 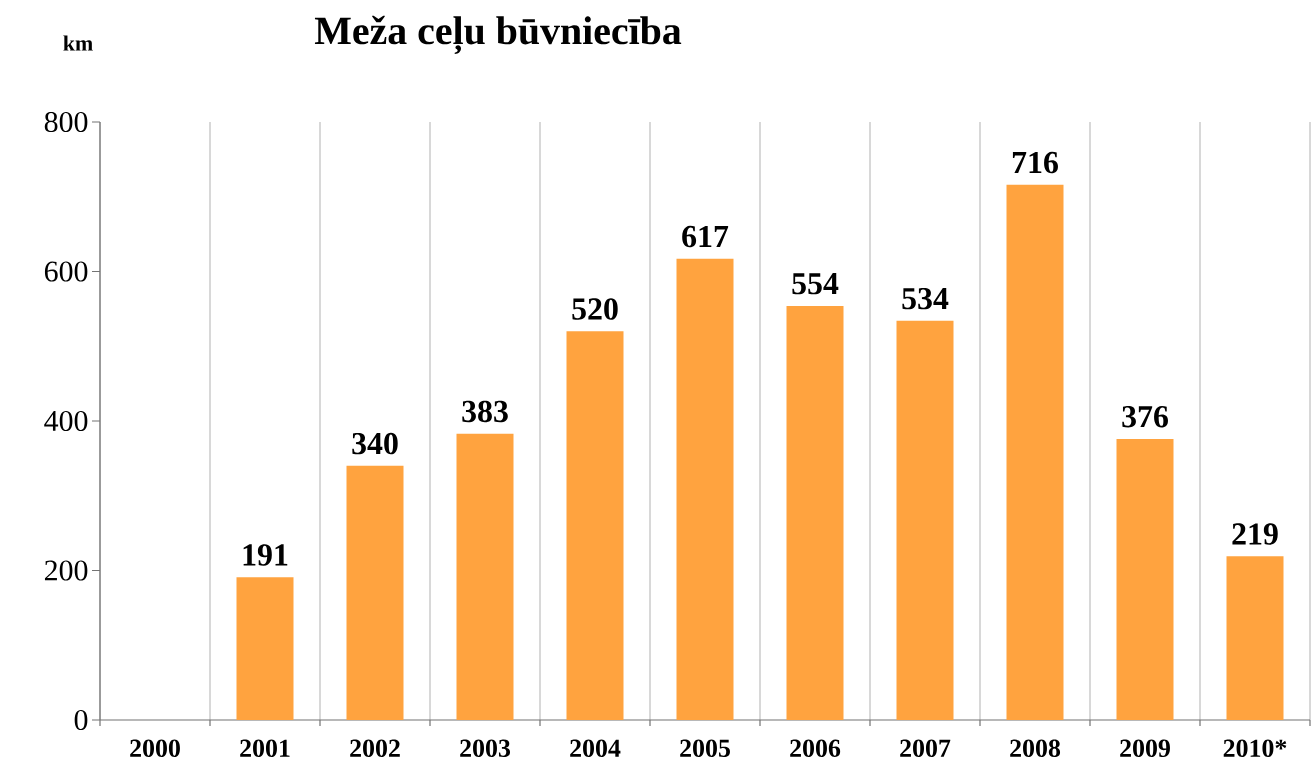 I want to click on y-tick-label: 600, so click(x=66, y=271).